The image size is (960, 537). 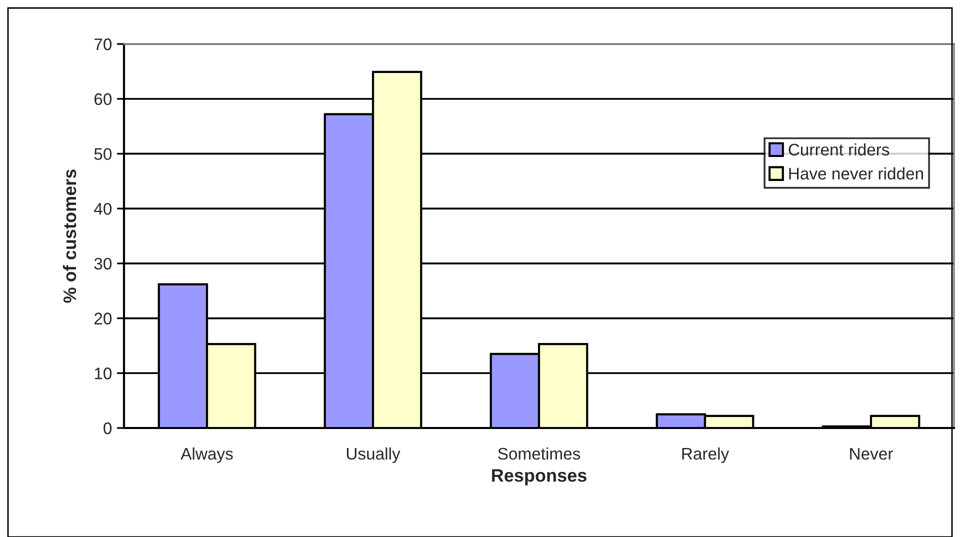 I want to click on y-tick-label: 60, so click(x=103, y=99).